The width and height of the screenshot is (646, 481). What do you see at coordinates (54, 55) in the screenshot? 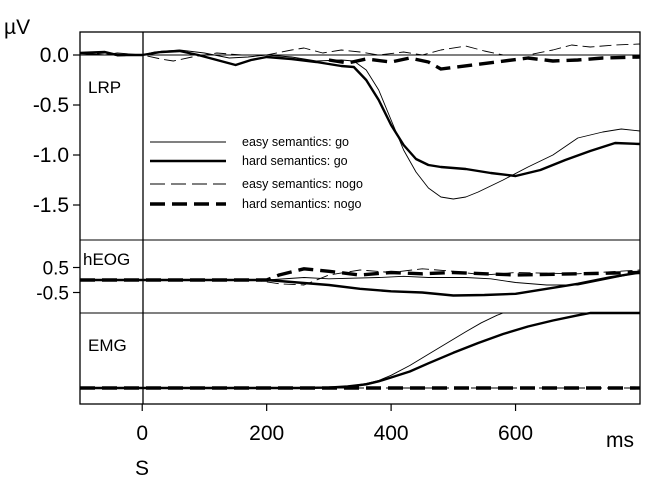
I see `y-tick-label-lrp: 0.0` at bounding box center [54, 55].